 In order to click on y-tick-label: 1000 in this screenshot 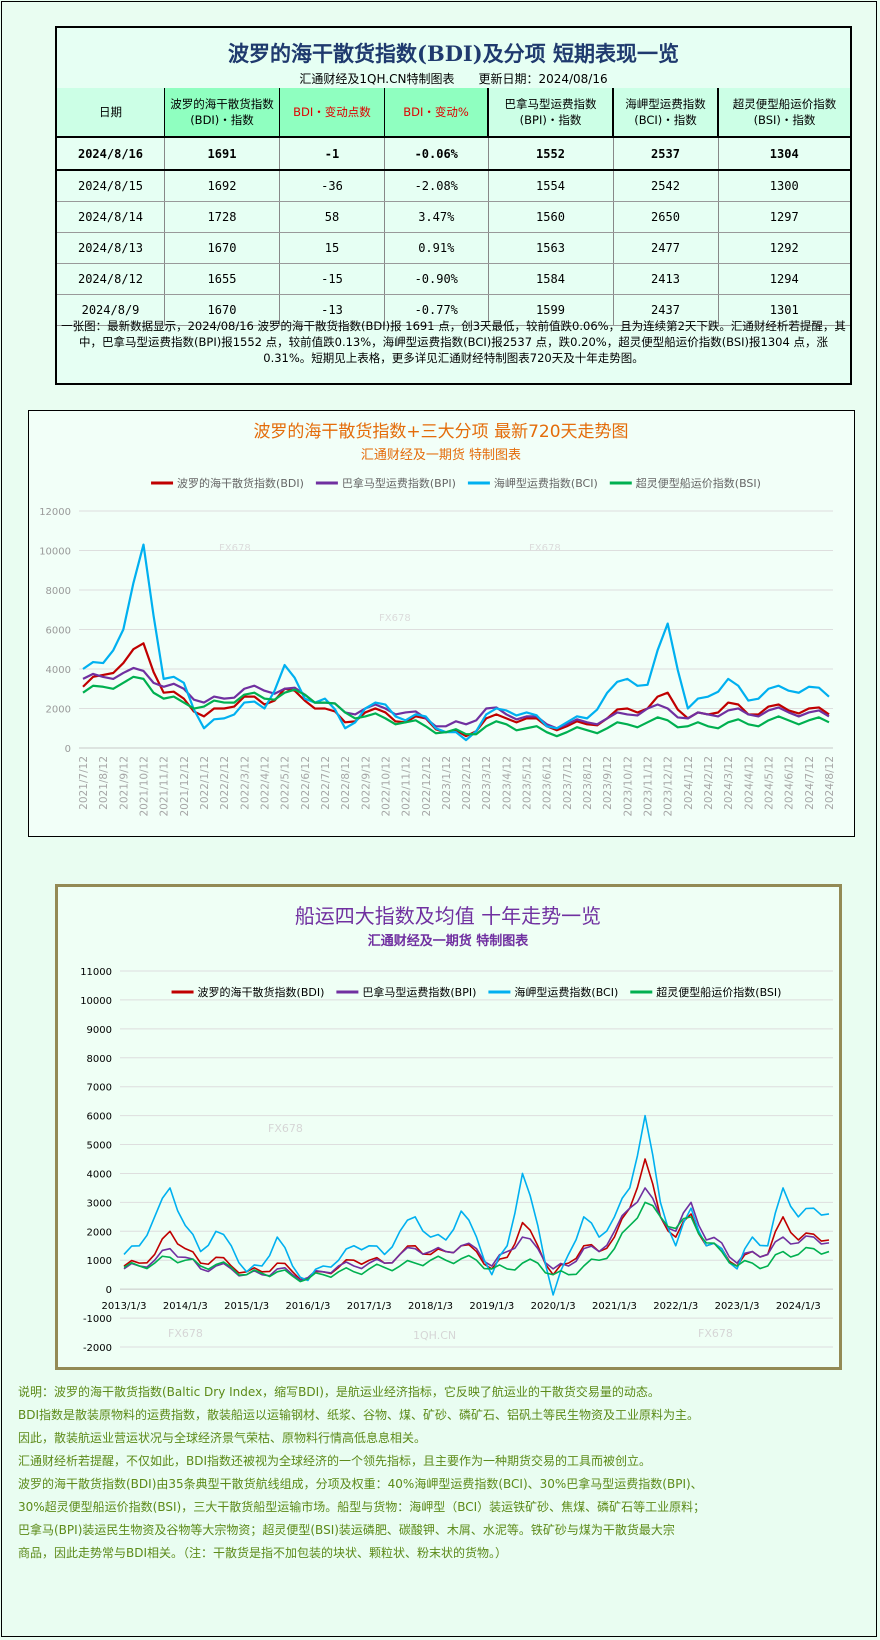, I will do `click(99, 1261)`.